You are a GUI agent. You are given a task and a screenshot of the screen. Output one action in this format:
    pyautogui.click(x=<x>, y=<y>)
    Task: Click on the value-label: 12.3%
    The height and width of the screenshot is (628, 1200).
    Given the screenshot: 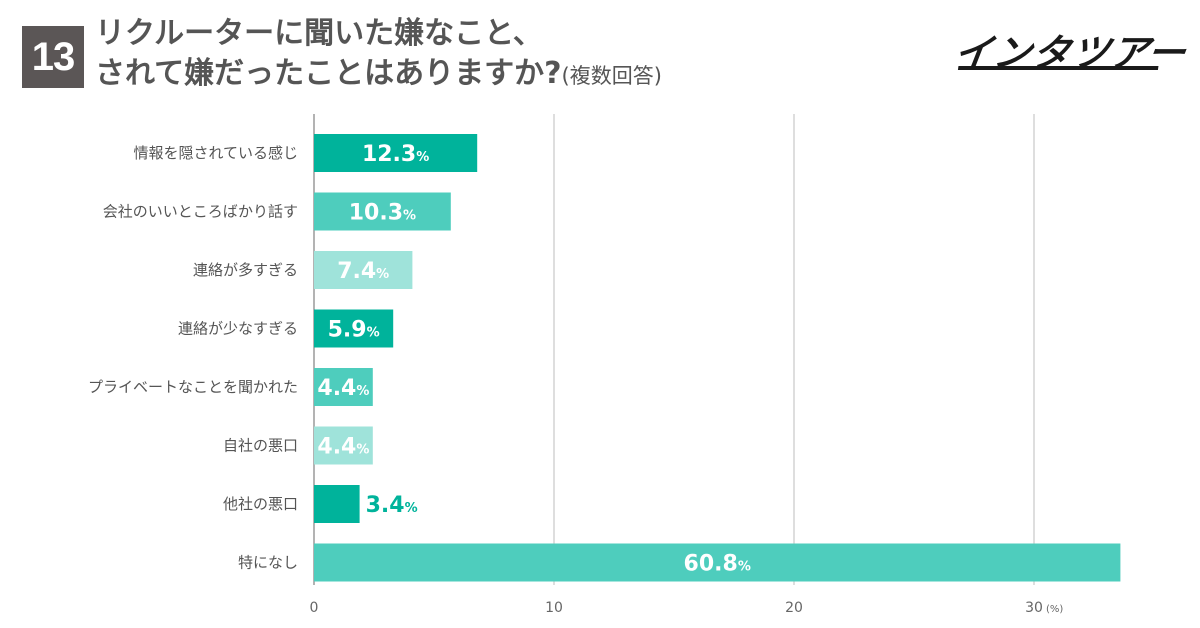 What is the action you would take?
    pyautogui.click(x=395, y=154)
    